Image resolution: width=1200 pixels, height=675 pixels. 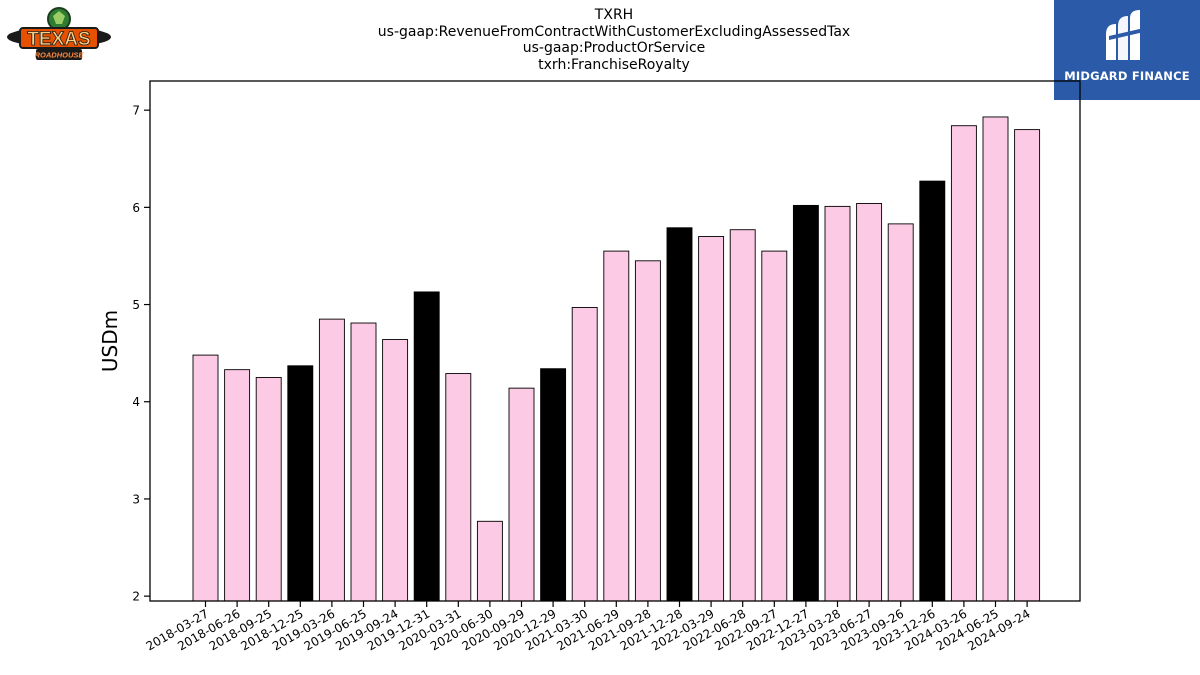 What do you see at coordinates (136, 208) in the screenshot?
I see `y-tick-label: 6` at bounding box center [136, 208].